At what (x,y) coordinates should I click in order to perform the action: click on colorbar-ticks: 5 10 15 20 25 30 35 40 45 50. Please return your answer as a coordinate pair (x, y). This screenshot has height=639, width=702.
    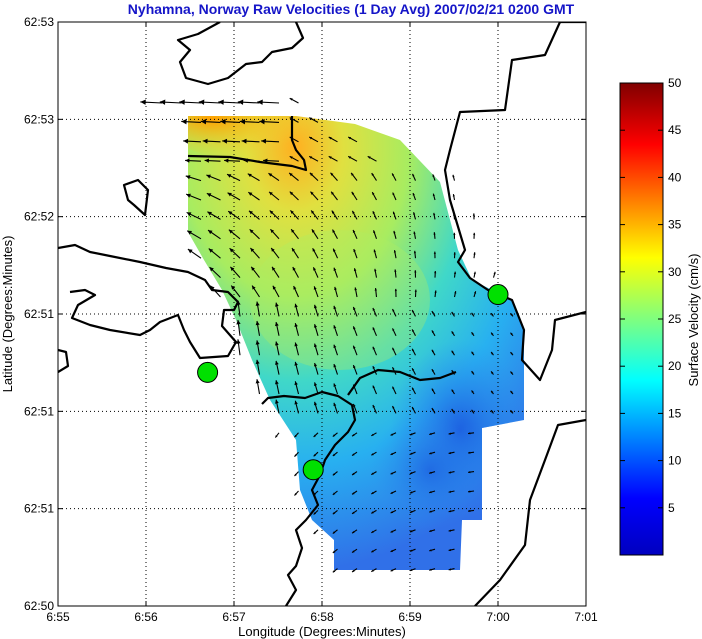
    Looking at the image, I should click on (651, 295).